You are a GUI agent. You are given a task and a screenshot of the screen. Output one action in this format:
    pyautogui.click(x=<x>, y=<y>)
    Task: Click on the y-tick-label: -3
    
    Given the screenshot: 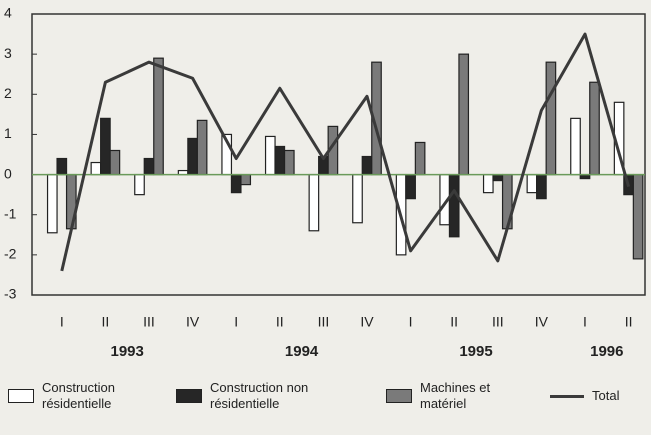 What is the action you would take?
    pyautogui.click(x=10, y=294)
    